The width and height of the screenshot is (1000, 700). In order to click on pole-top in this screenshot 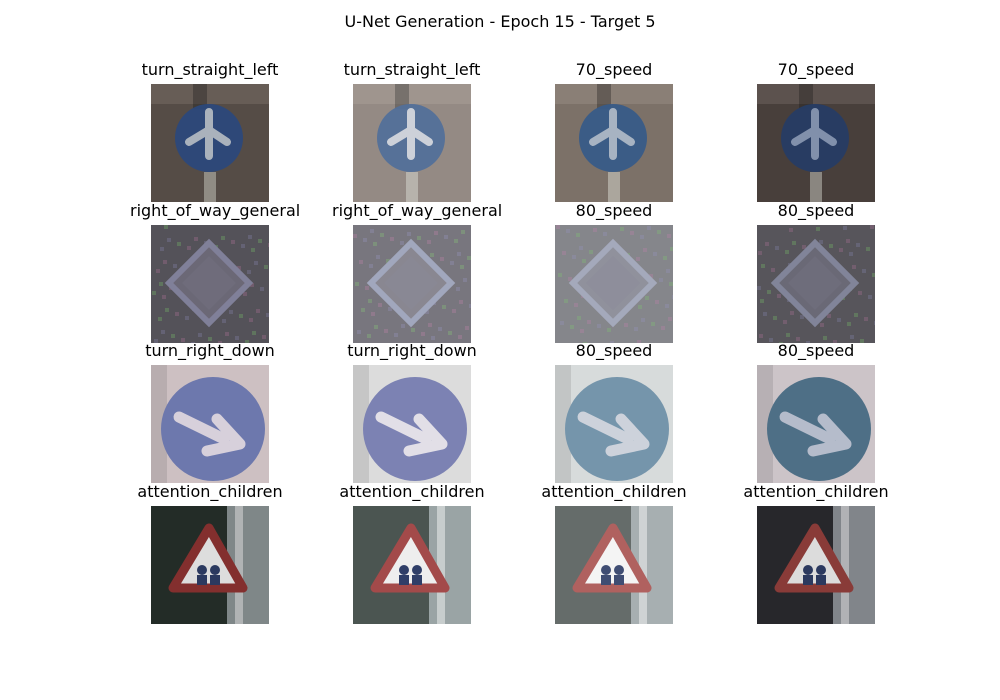, I will do `click(200, 96)`.